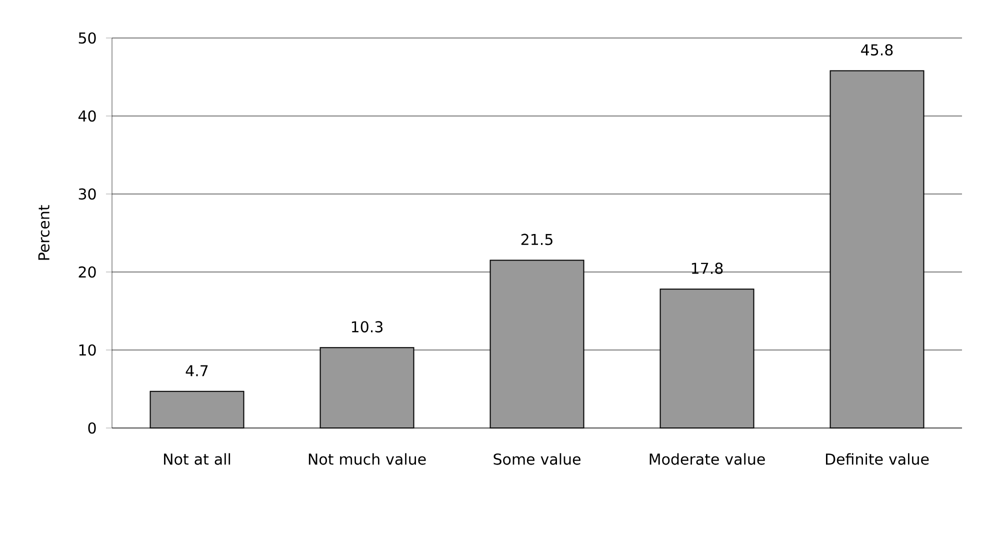 The width and height of the screenshot is (992, 533). What do you see at coordinates (87, 350) in the screenshot?
I see `y-tick-label: 10` at bounding box center [87, 350].